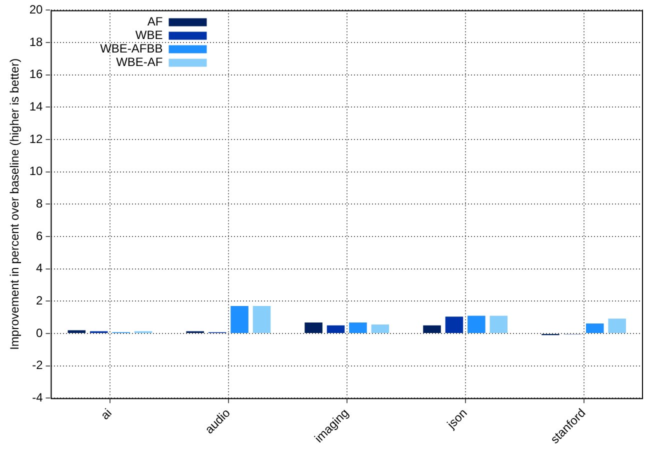 The height and width of the screenshot is (454, 645). I want to click on x-tick-label: ai, so click(106, 414).